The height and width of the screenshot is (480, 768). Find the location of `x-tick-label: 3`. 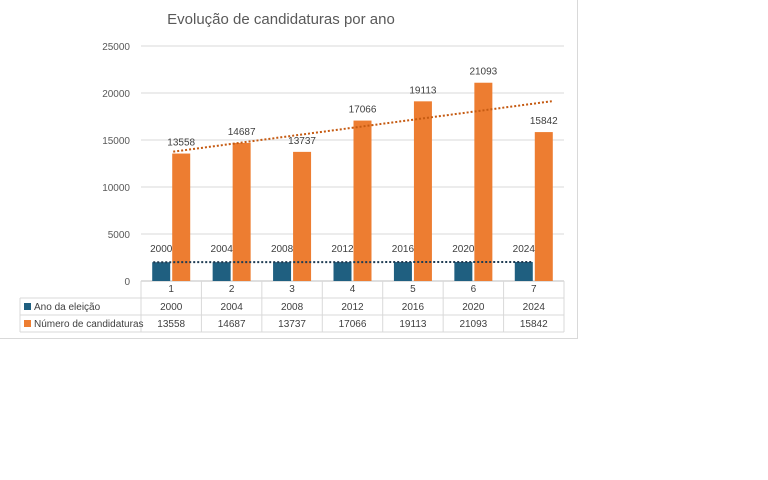

x-tick-label: 3 is located at coordinates (292, 289).